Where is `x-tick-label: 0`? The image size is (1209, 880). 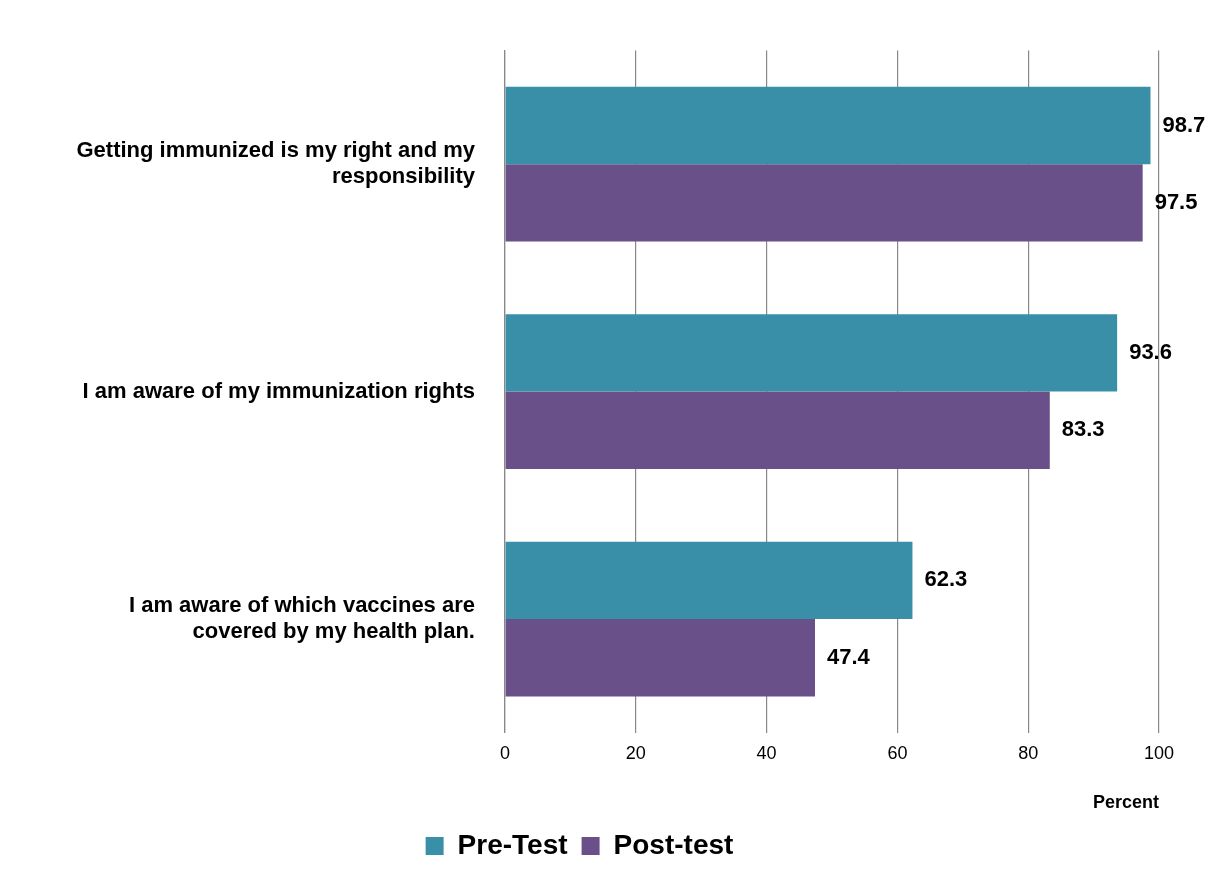
x-tick-label: 0 is located at coordinates (505, 752).